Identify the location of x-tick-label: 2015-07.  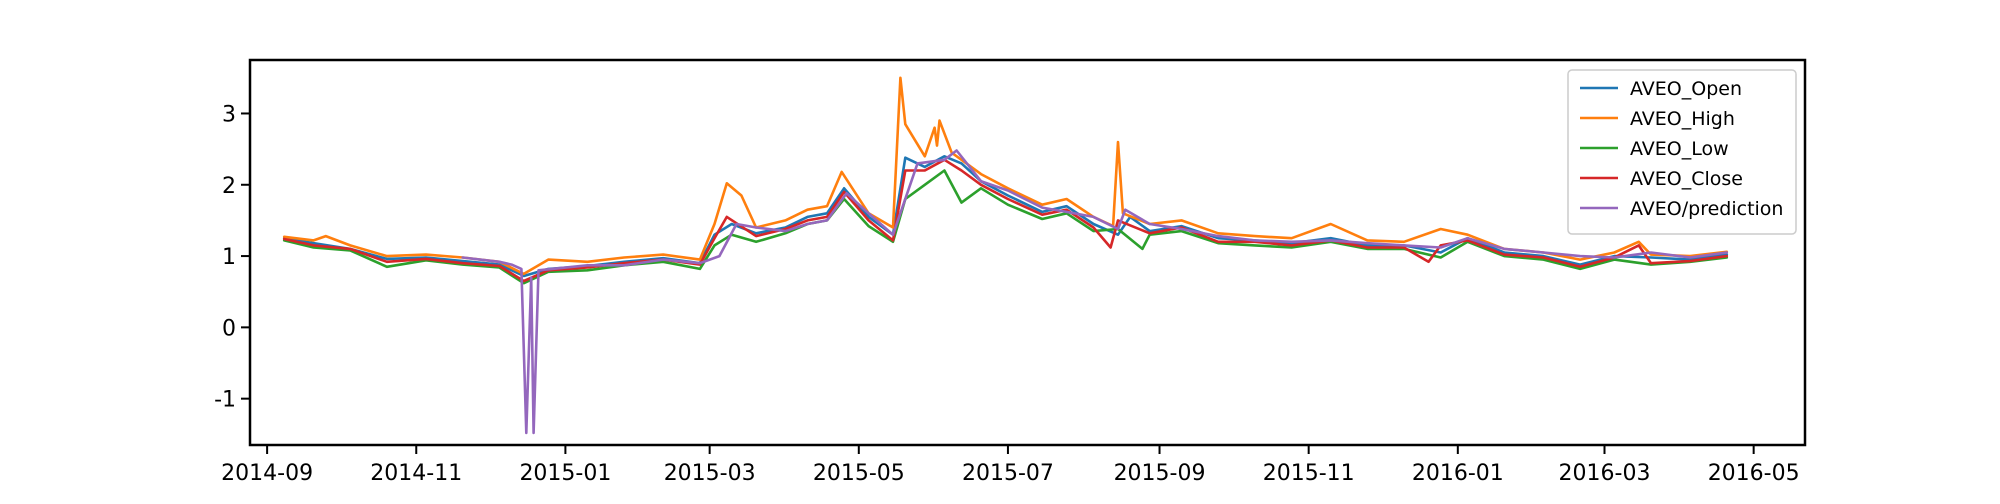
(1008, 473).